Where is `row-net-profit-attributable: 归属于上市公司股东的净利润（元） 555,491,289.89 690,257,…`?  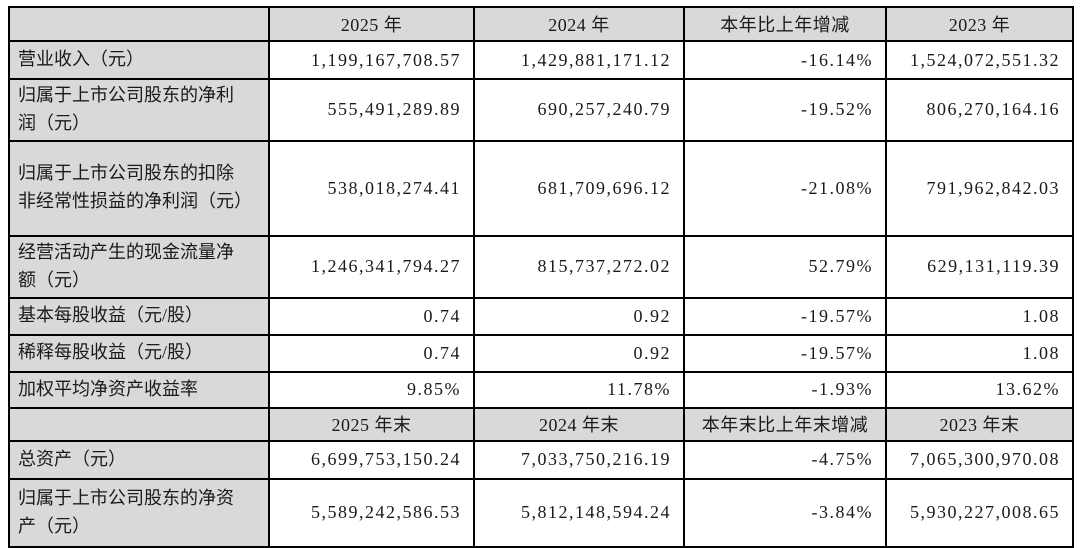 row-net-profit-attributable: 归属于上市公司股东的净利润（元） 555,491,289.89 690,257,… is located at coordinates (541, 110).